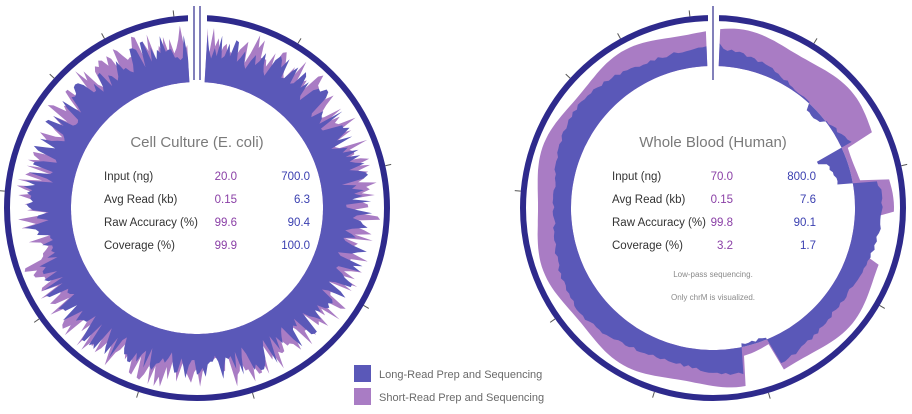 This screenshot has height=414, width=912. Describe the element at coordinates (226, 177) in the screenshot. I see `short-read-value: 20.0` at that location.